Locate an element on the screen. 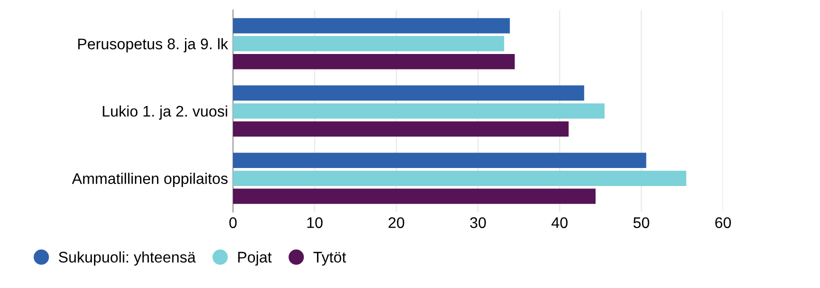 Image resolution: width=820 pixels, height=288 pixels. y-tick-label: Ammatillinen oppilaitos is located at coordinates (150, 180).